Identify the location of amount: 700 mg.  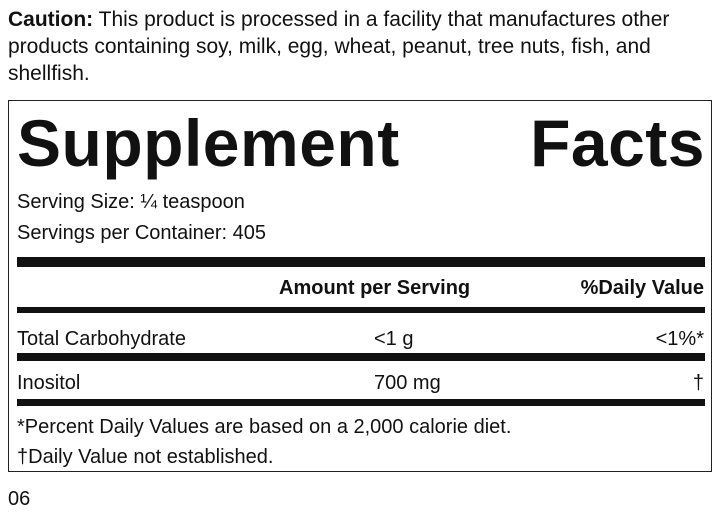
(407, 383).